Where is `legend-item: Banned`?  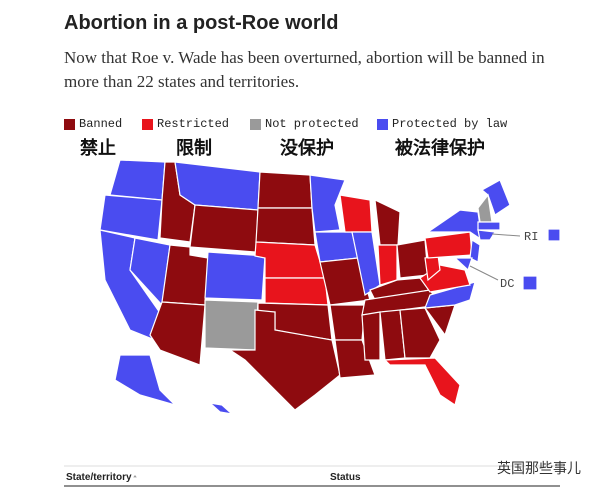
legend-item: Banned is located at coordinates (93, 124).